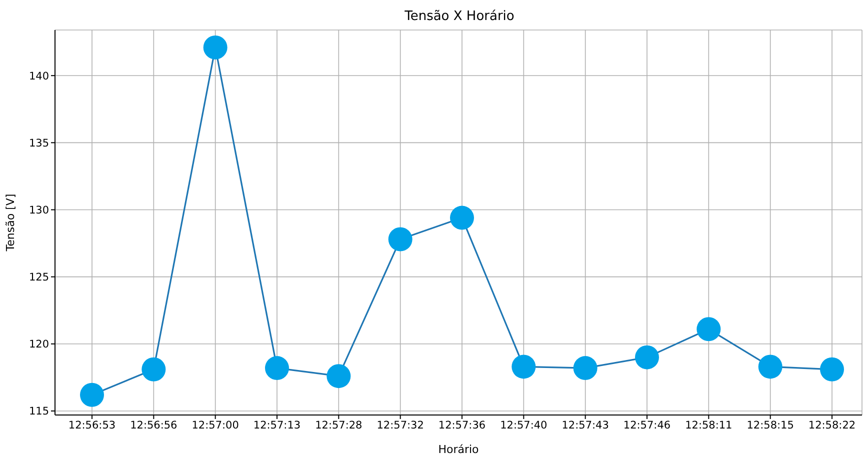 Image resolution: width=864 pixels, height=457 pixels. What do you see at coordinates (832, 425) in the screenshot?
I see `x-tick-label: 12:58:22` at bounding box center [832, 425].